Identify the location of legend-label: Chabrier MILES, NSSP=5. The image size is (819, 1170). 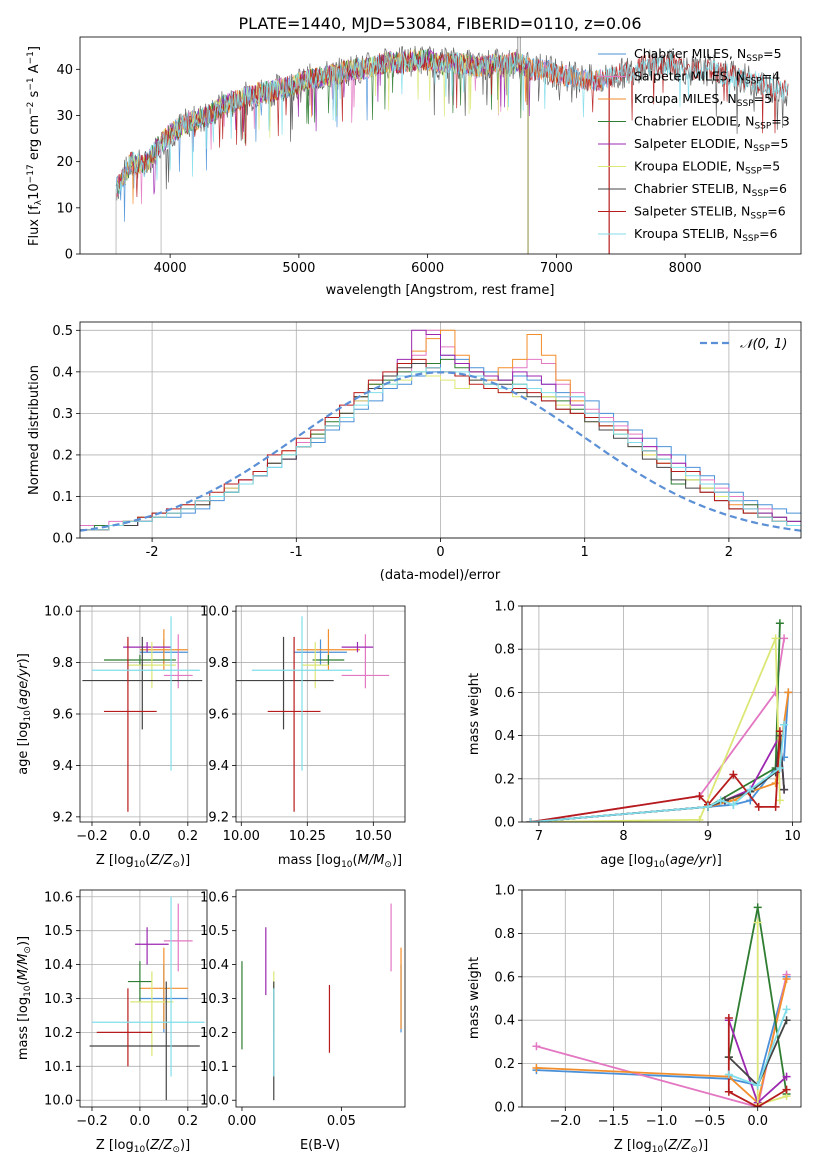
(708, 55).